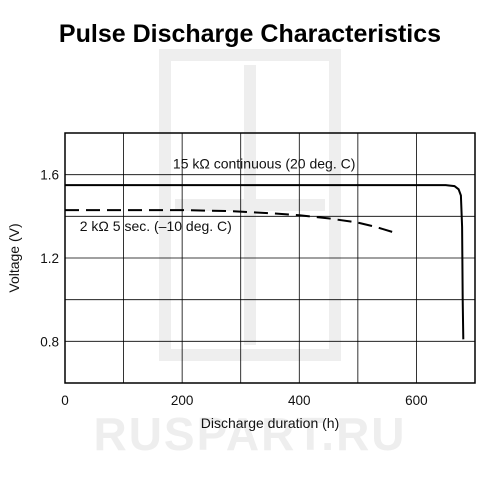 The height and width of the screenshot is (500, 500). What do you see at coordinates (244, 400) in the screenshot?
I see `x-axis-ticks: 0 200 400 600` at bounding box center [244, 400].